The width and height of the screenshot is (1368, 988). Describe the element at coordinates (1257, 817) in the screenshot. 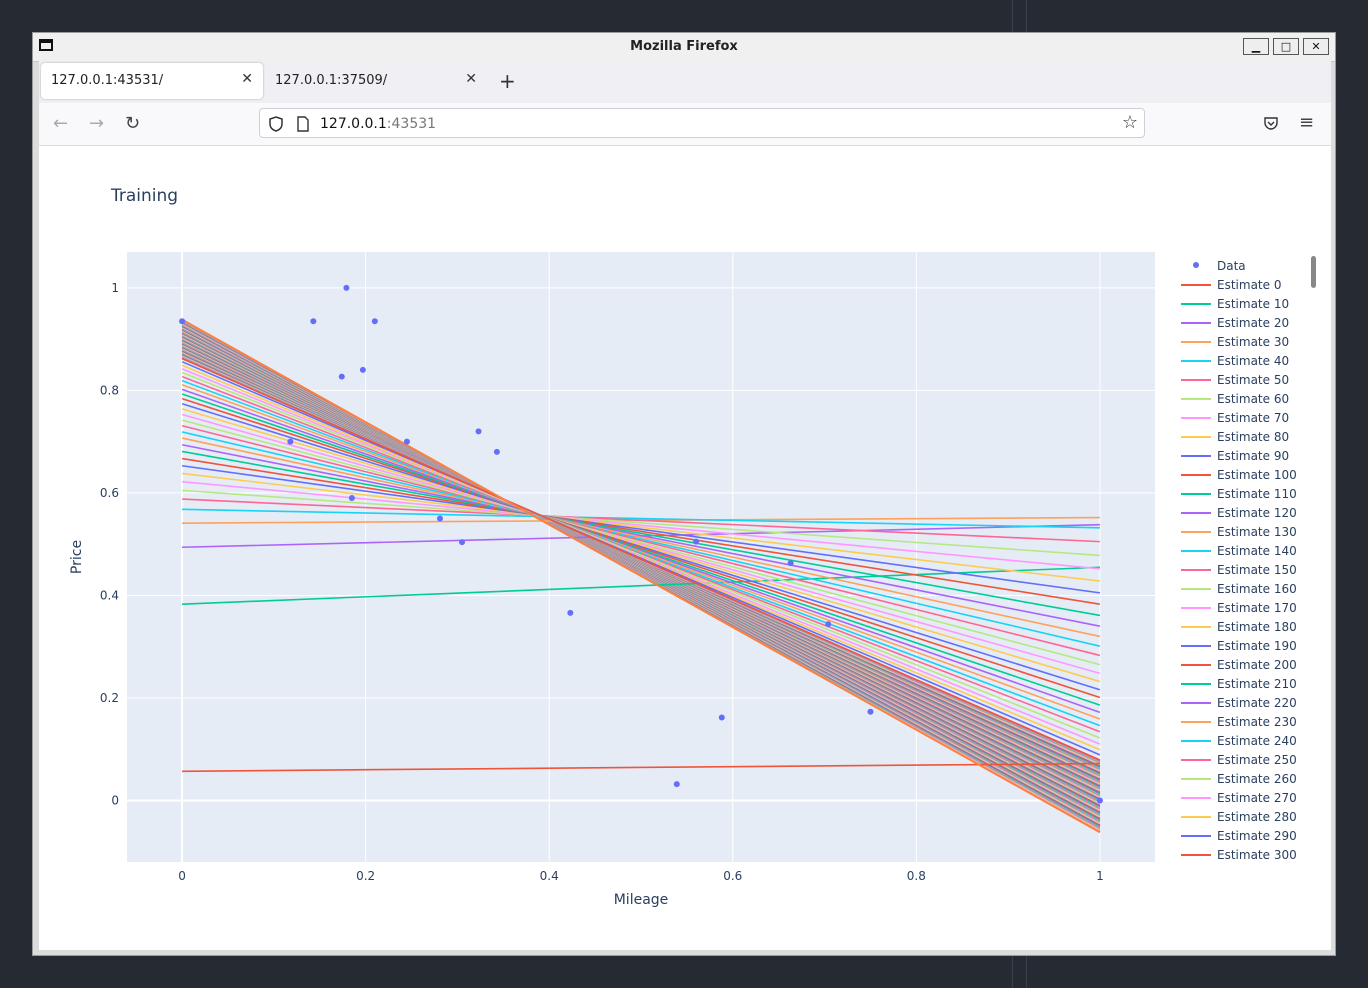

I see `legend-label: Estimate 280` at that location.